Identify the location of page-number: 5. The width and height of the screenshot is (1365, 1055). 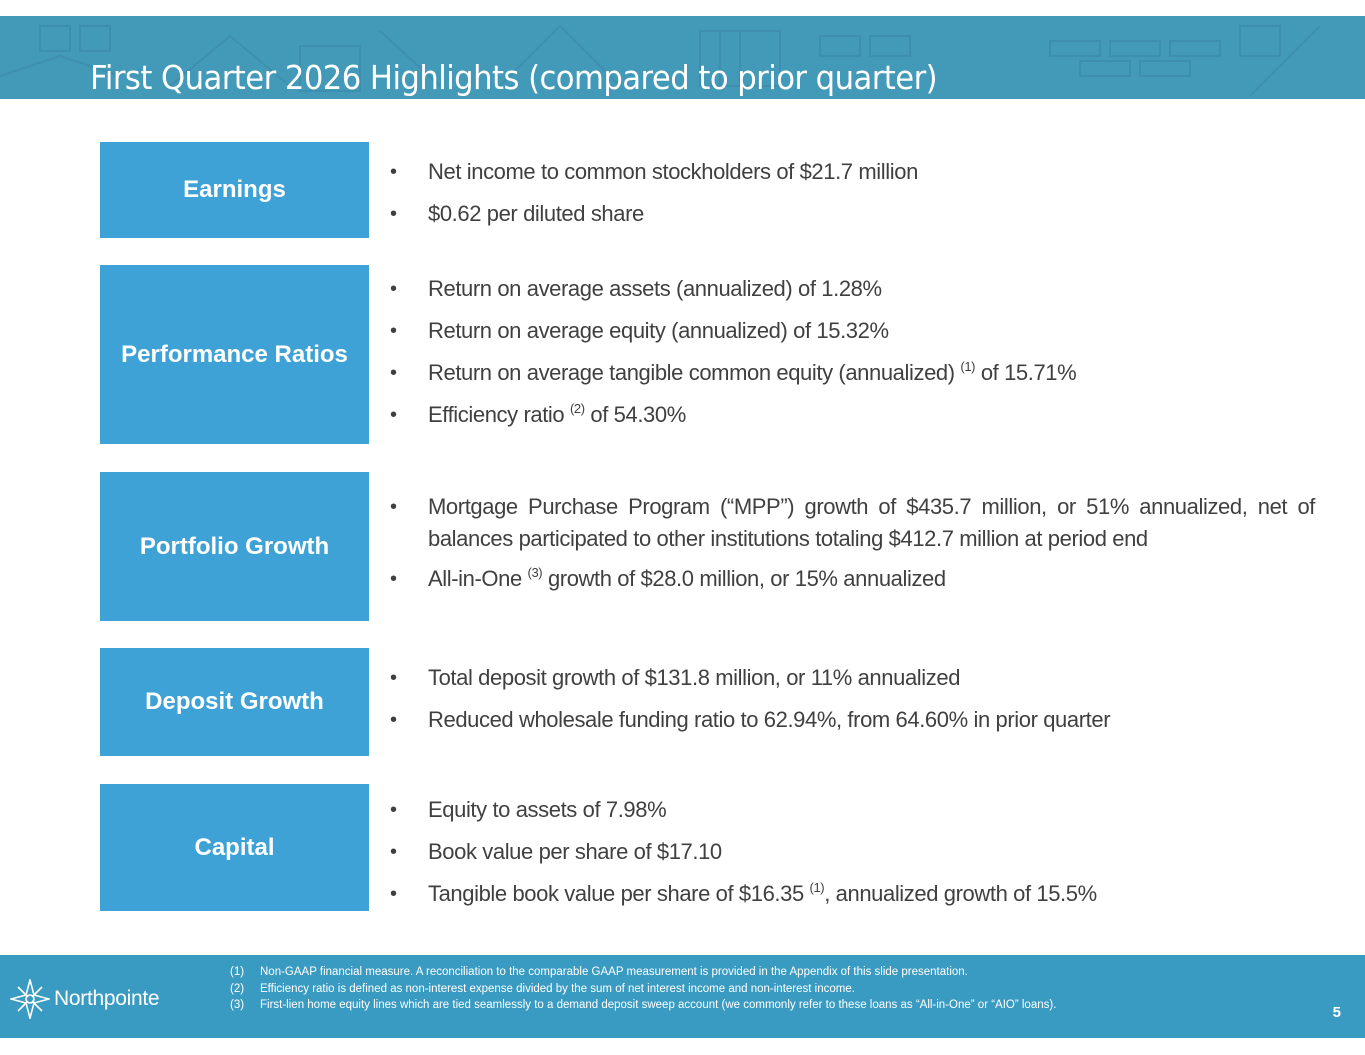
(1336, 1012).